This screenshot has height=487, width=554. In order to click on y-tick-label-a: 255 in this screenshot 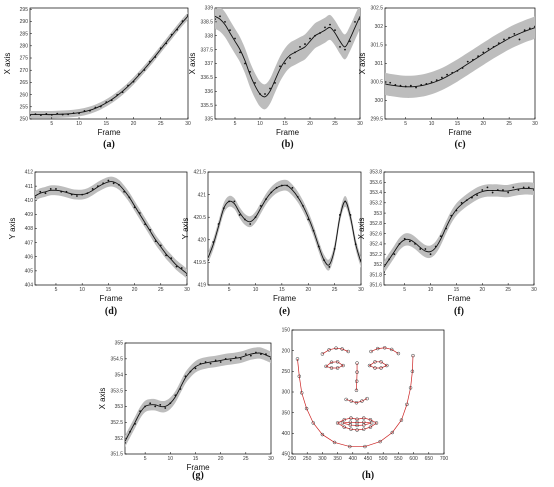, I will do `click(24, 108)`.